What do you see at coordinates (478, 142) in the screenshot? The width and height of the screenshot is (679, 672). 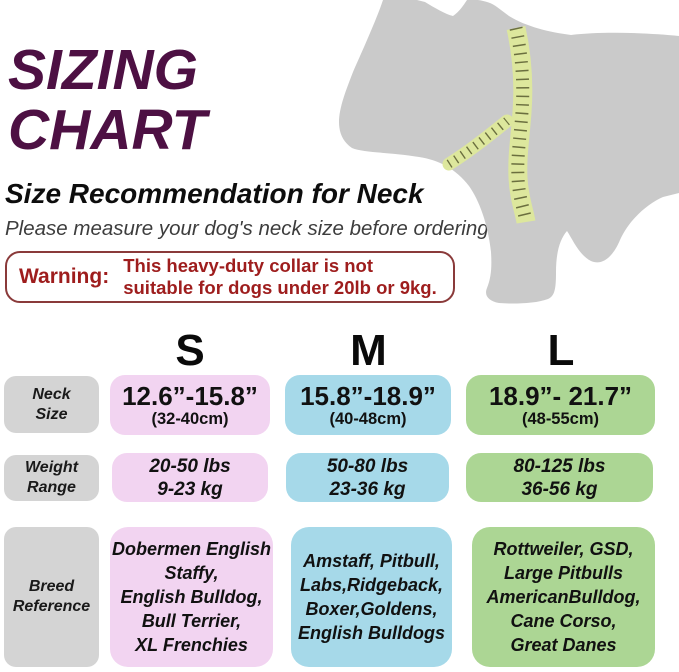 I see `measuring-tape-diagonal-ticks` at bounding box center [478, 142].